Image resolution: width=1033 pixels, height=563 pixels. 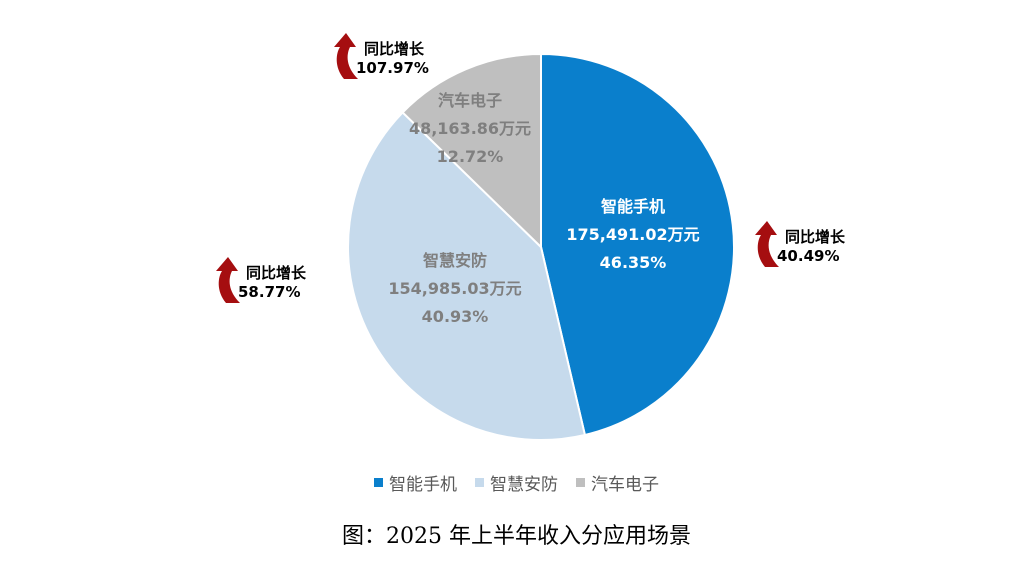 I want to click on slice-auto-electronics, so click(x=471, y=151).